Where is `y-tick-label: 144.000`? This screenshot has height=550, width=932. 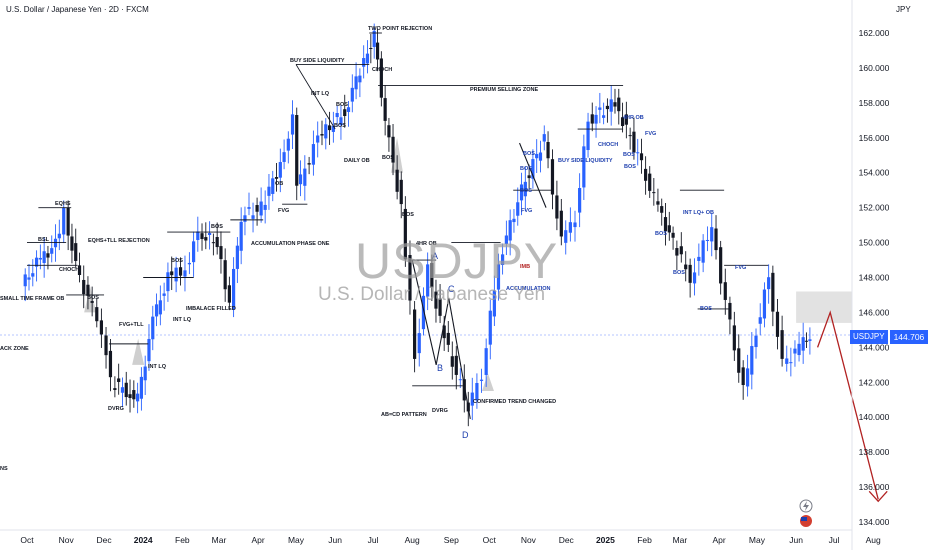 y-tick-label: 144.000 is located at coordinates (874, 347).